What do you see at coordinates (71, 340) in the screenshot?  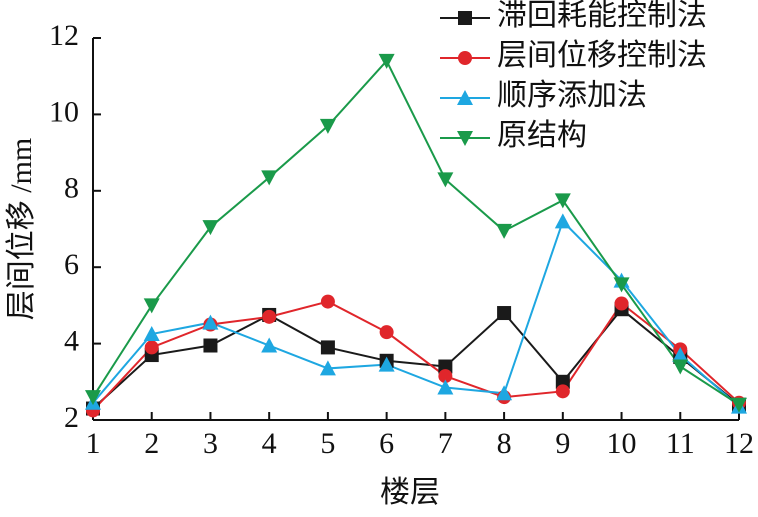 I see `y-tick-label: 4` at bounding box center [71, 340].